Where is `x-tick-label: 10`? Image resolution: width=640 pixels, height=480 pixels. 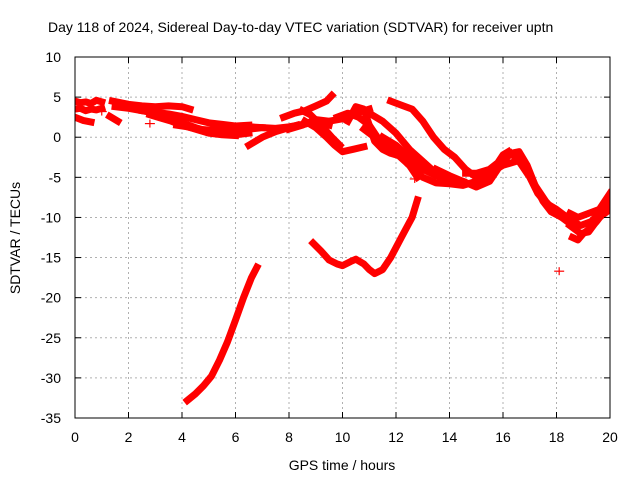 x-tick-label: 10 is located at coordinates (343, 437).